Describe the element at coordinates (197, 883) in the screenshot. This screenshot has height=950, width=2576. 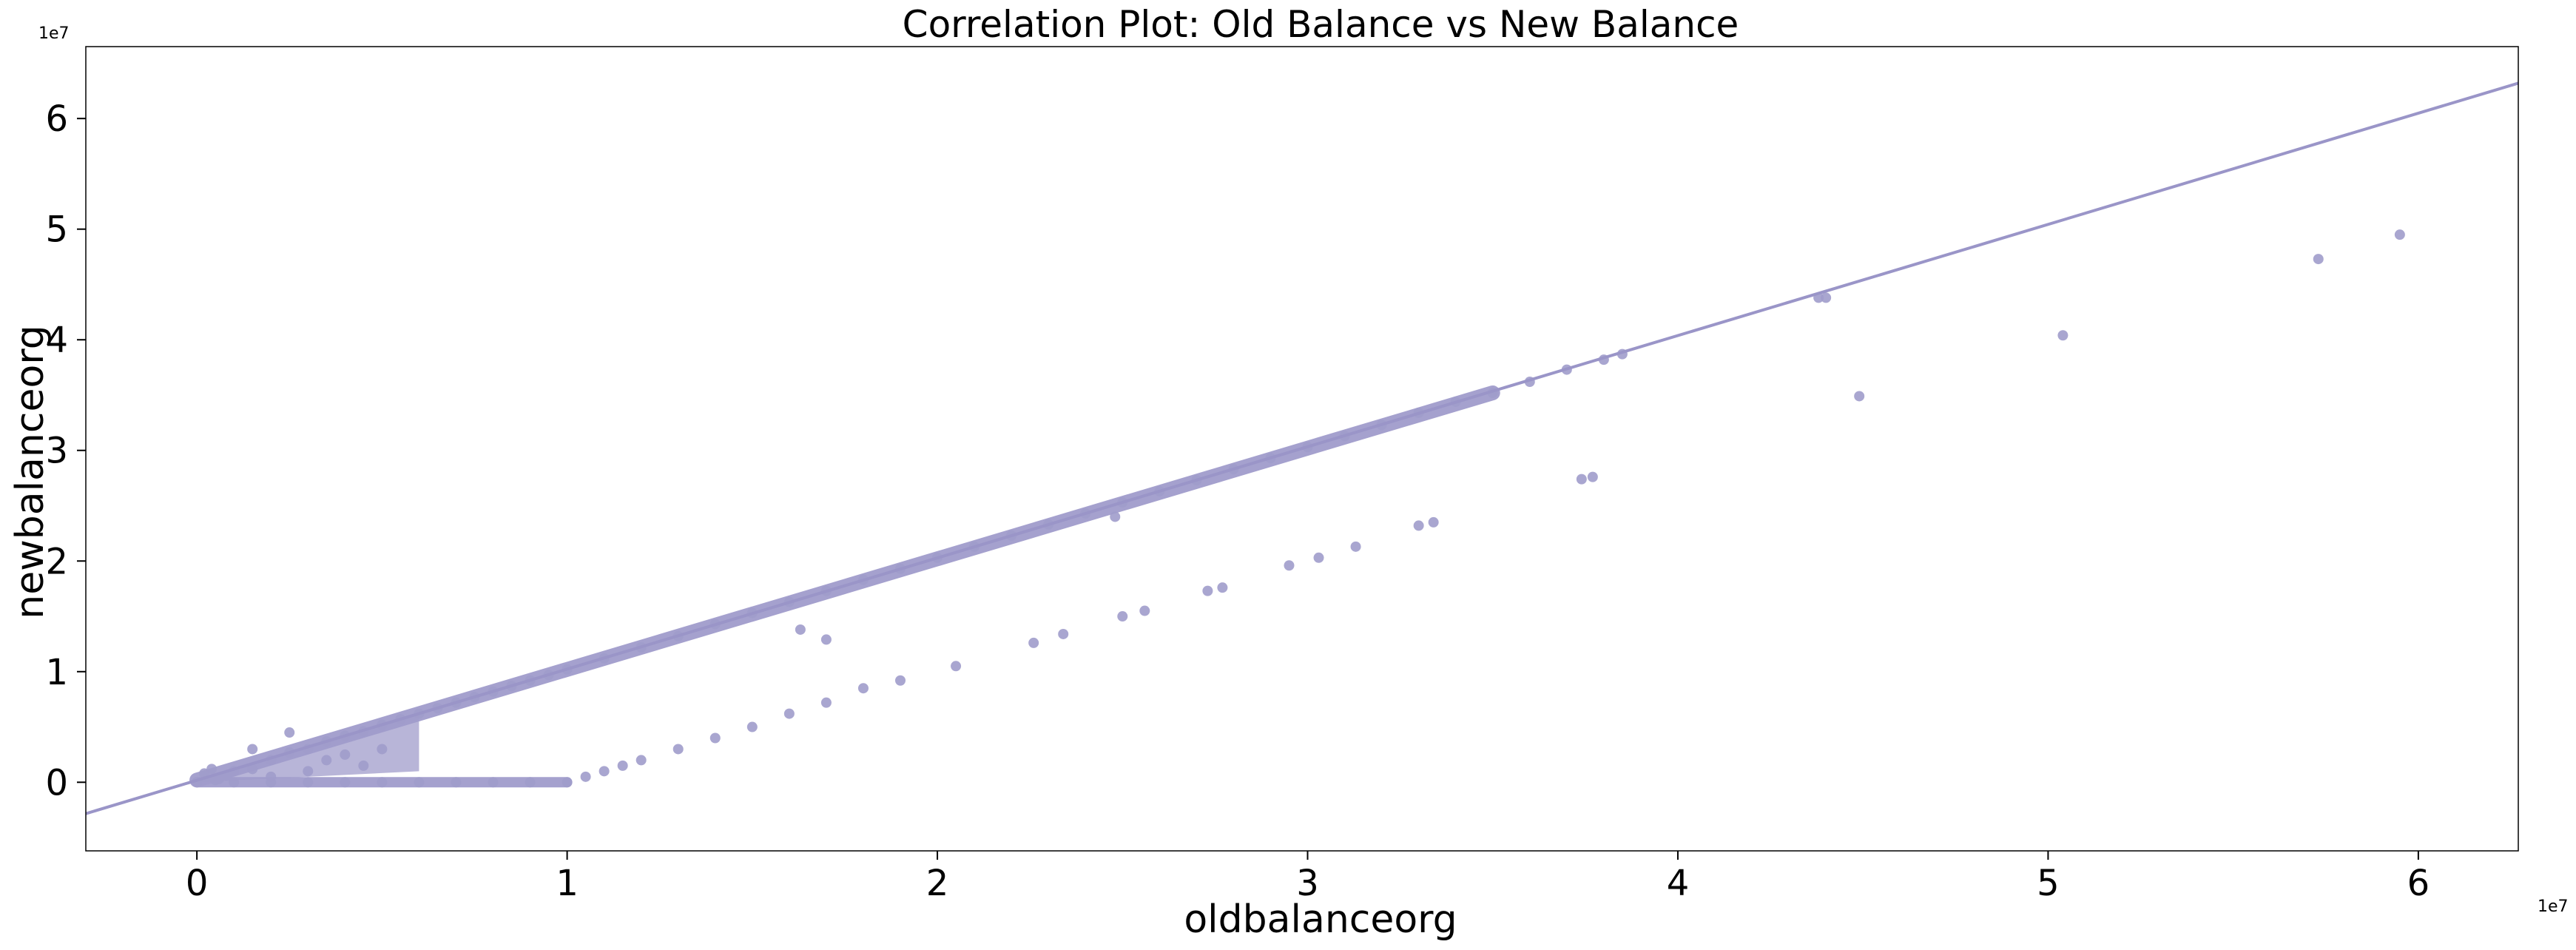
I see `x-tick-label: 0` at that location.